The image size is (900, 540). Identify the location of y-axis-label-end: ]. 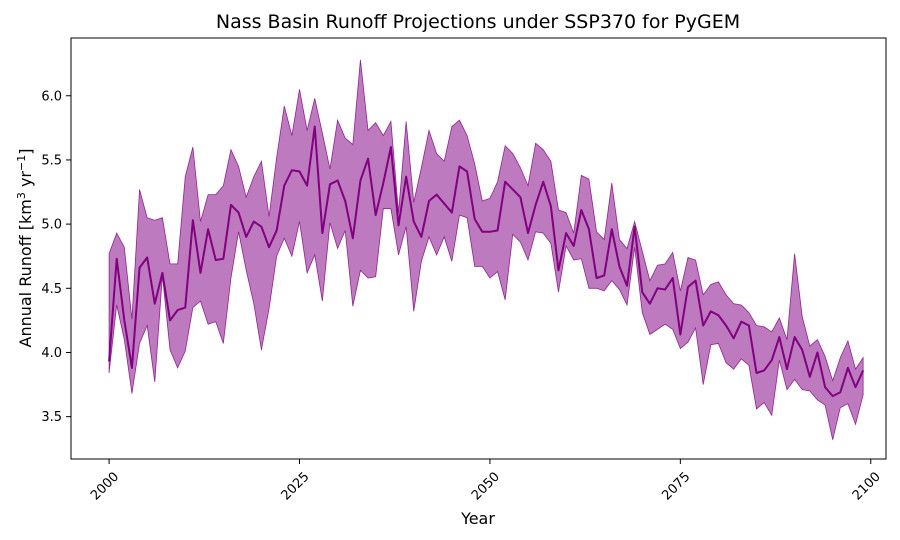
(25, 152).